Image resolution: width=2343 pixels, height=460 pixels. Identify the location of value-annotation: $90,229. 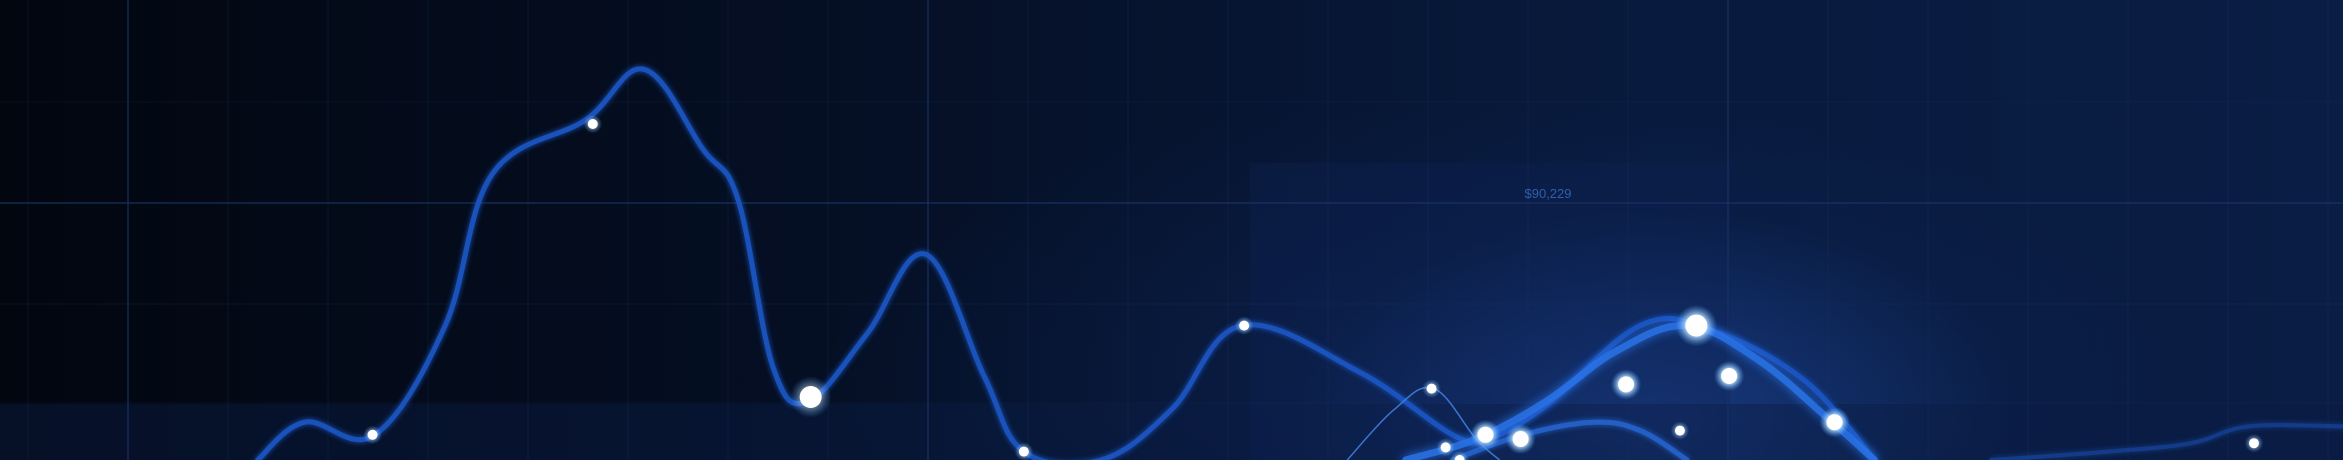
(1548, 193).